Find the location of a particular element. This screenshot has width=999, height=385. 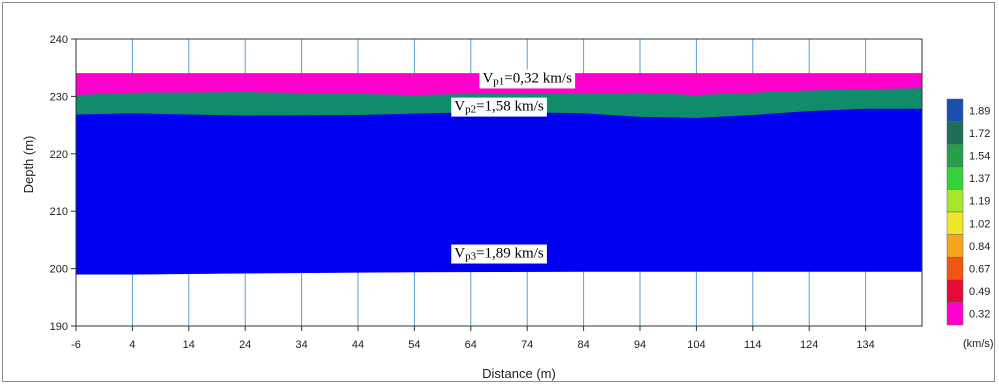

velocity-value: =0,32 km/s is located at coordinates (538, 78).